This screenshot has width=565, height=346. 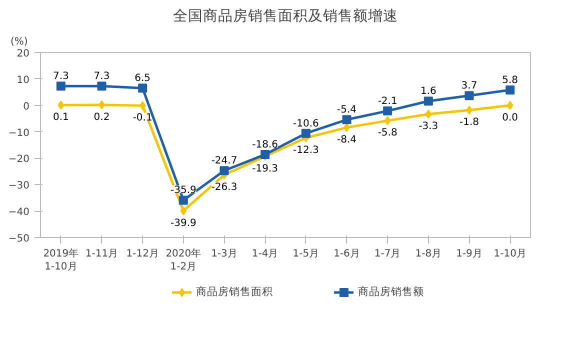 What do you see at coordinates (234, 292) in the screenshot?
I see `legend-label: 商品房销售面积` at bounding box center [234, 292].